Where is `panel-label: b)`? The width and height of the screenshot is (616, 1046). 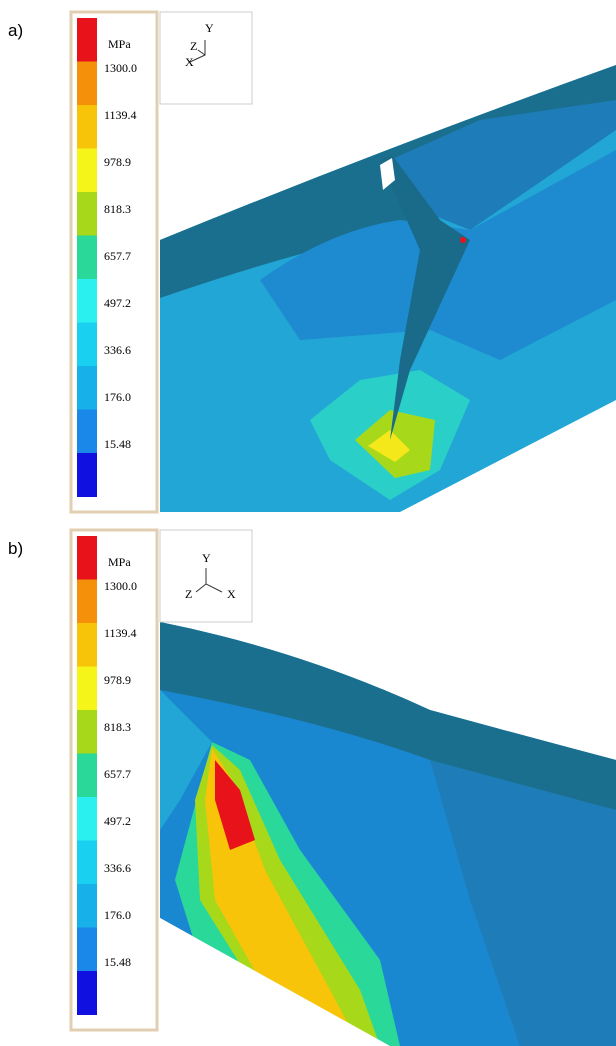
panel-label: b) is located at coordinates (15, 548).